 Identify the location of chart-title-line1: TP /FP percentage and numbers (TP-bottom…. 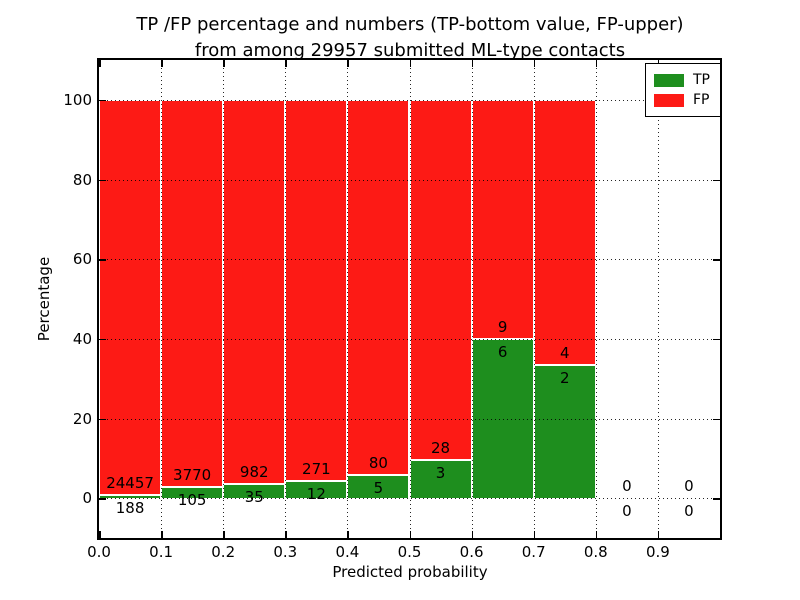
(410, 24).